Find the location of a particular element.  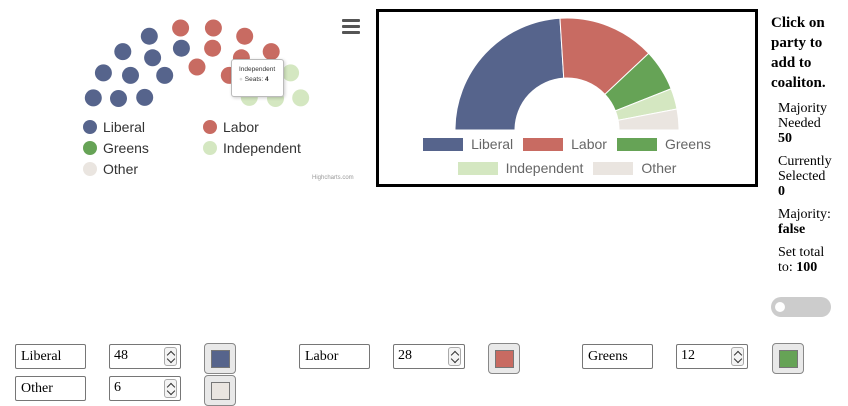

majority-value: false is located at coordinates (792, 229).